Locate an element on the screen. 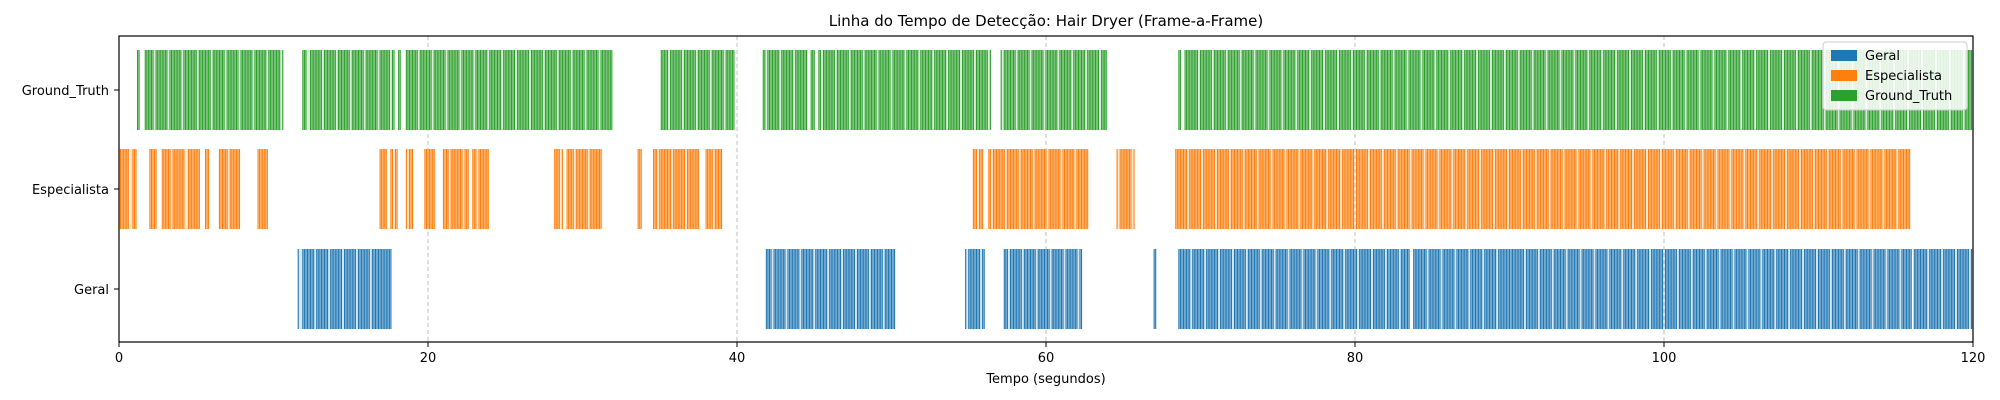  x-axis: 0 20 40 60 80 100 120 is located at coordinates (1050, 354).